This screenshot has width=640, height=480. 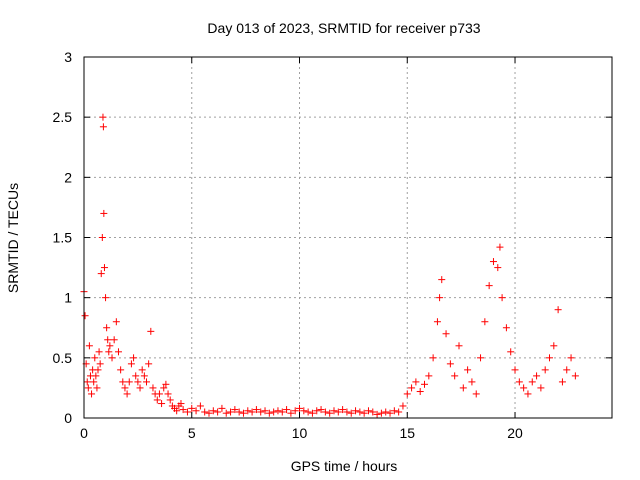 I want to click on x-tick-label: 0, so click(x=84, y=433).